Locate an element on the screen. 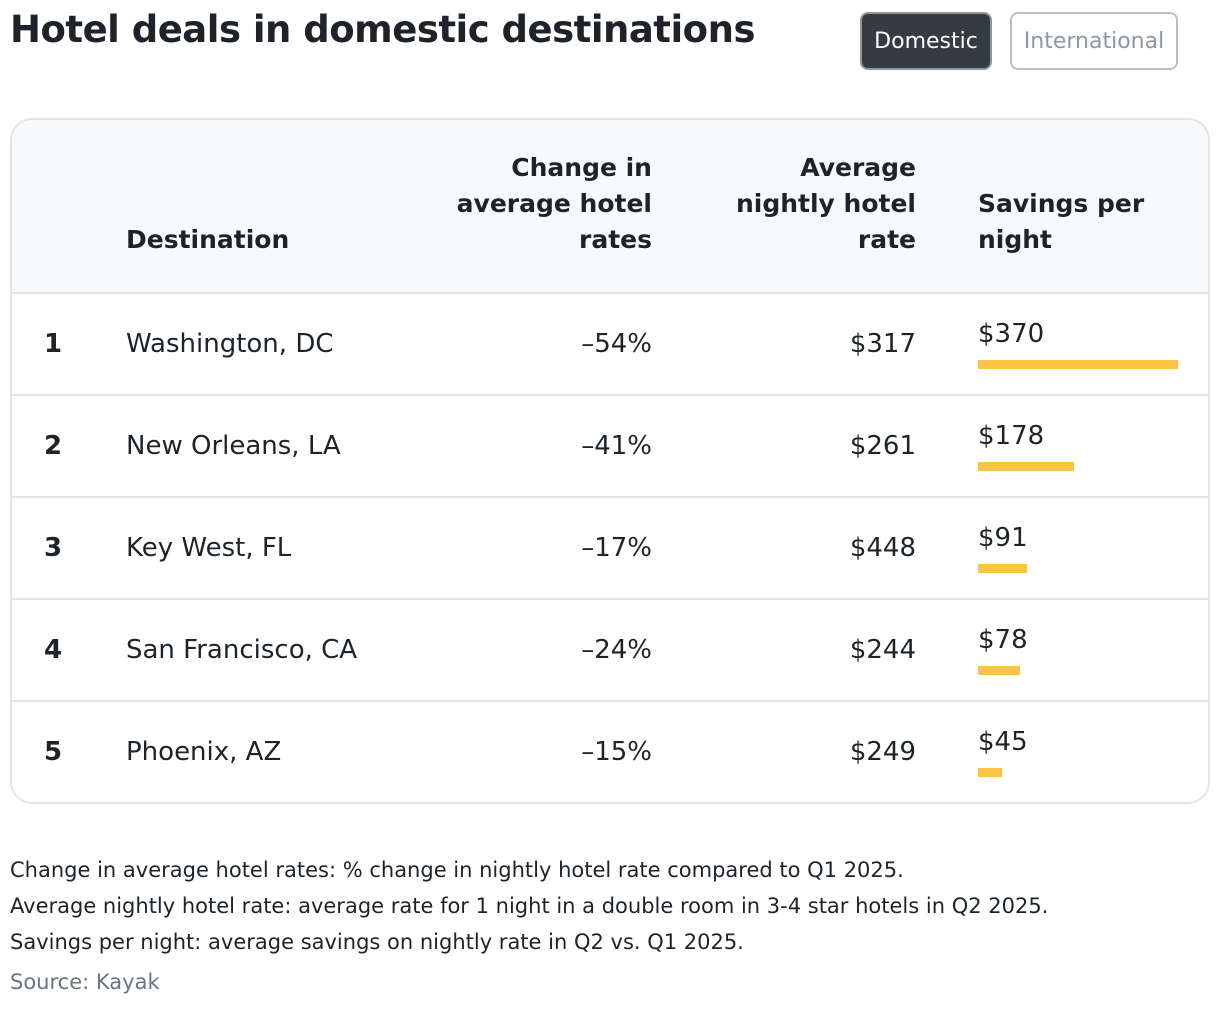 The width and height of the screenshot is (1220, 1014). tab-international: International is located at coordinates (1094, 41).